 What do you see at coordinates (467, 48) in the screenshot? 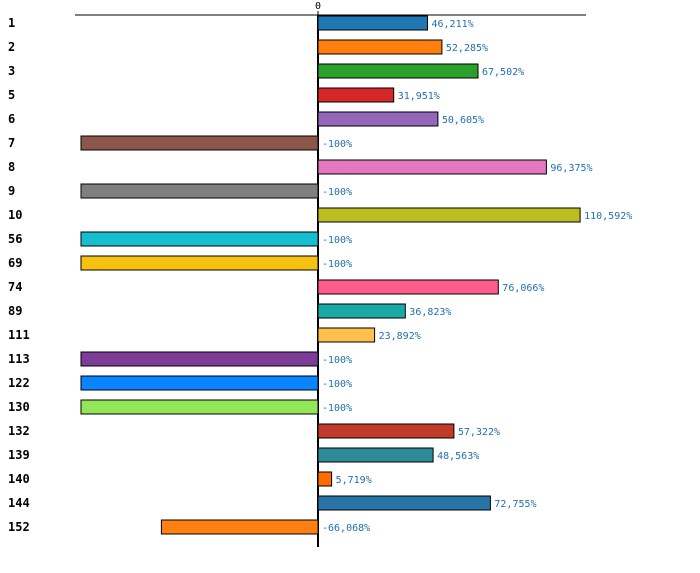
I see `value-label-2: 52,285%` at bounding box center [467, 48].